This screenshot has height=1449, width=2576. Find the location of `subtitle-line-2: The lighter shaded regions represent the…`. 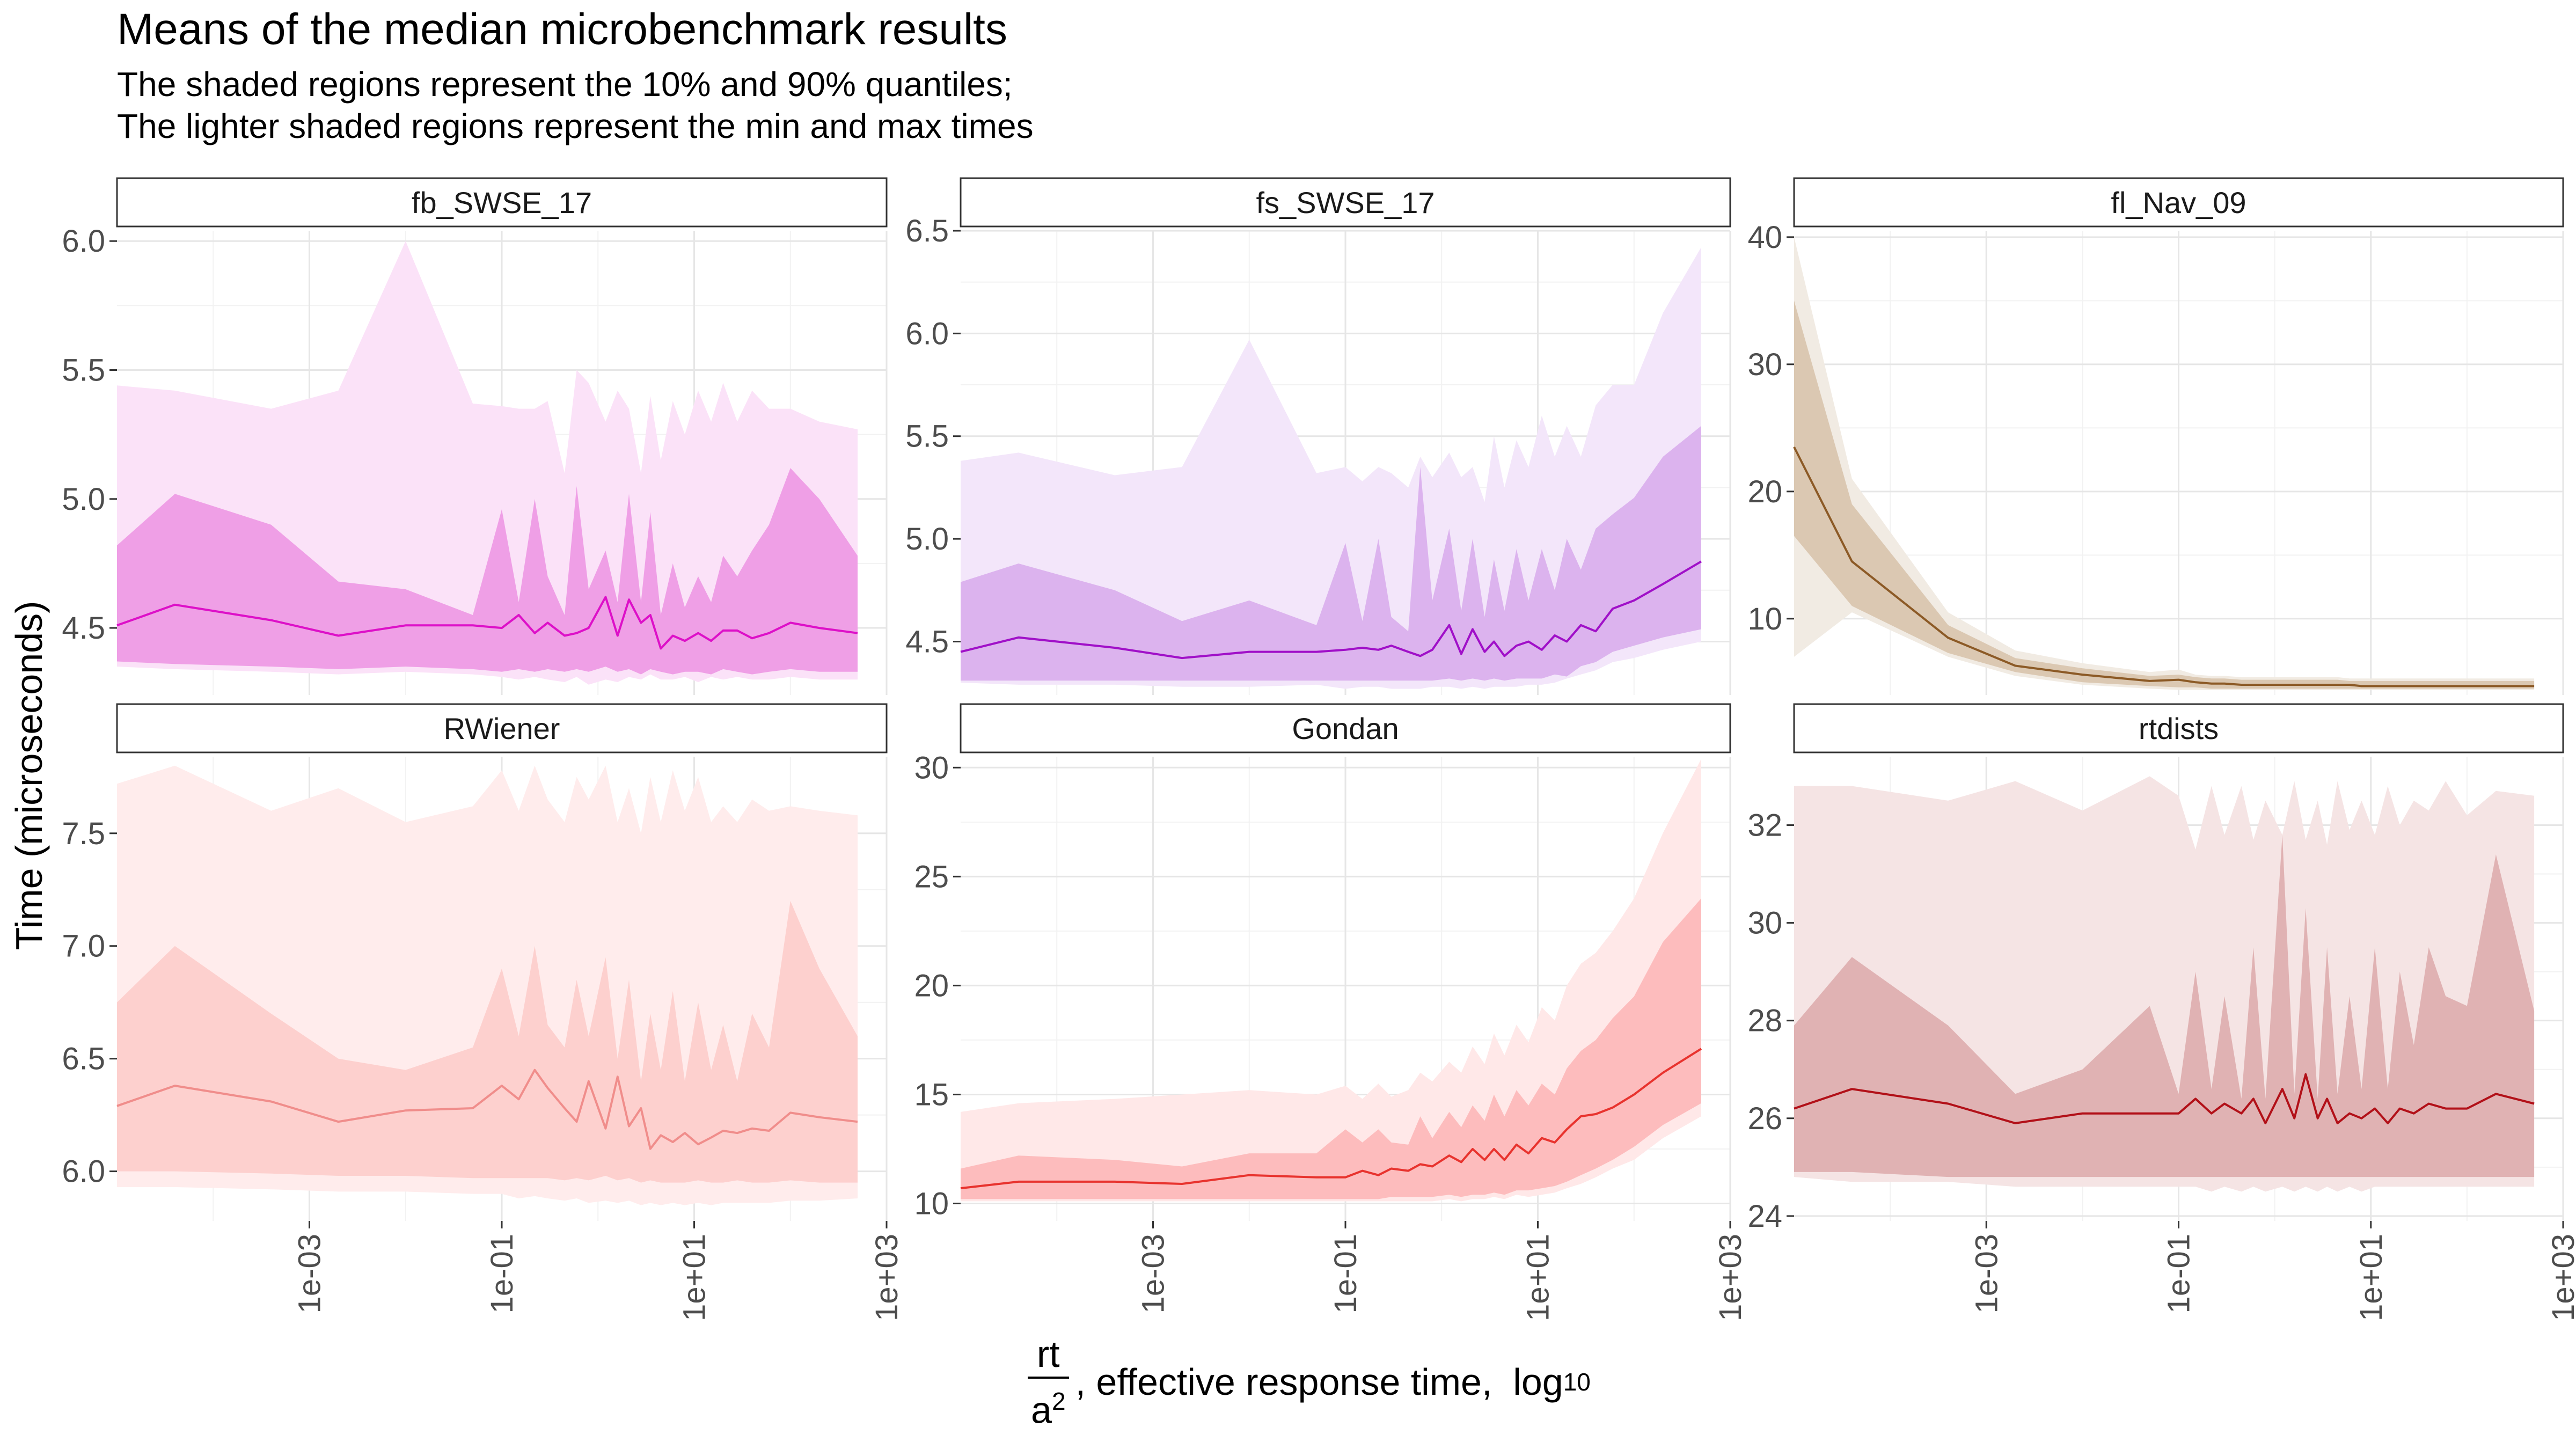

subtitle-line-2: The lighter shaded regions represent the… is located at coordinates (575, 126).